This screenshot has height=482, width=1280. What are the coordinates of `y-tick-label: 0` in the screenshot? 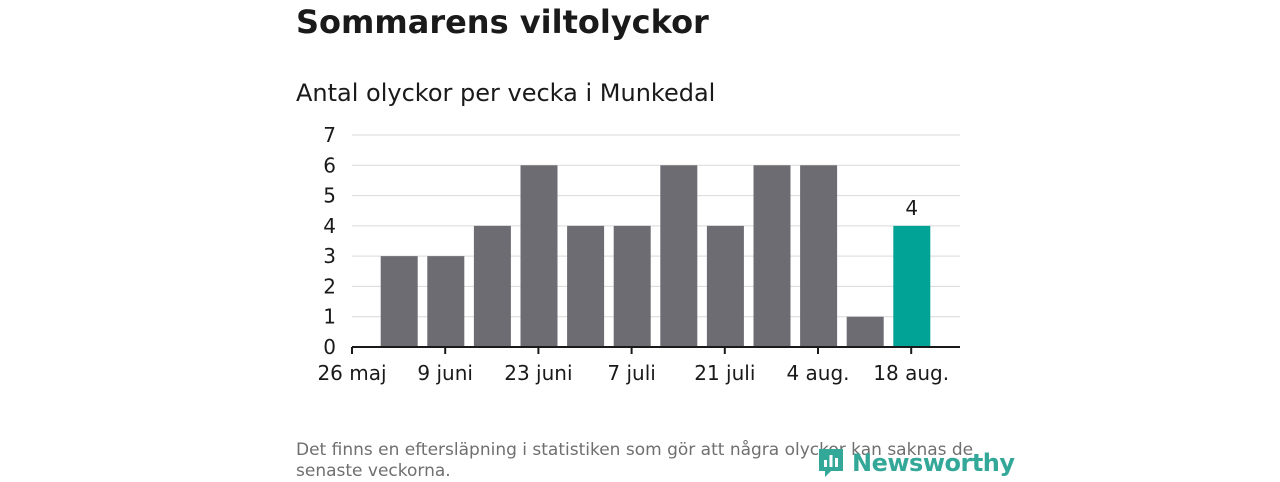 It's located at (329, 347).